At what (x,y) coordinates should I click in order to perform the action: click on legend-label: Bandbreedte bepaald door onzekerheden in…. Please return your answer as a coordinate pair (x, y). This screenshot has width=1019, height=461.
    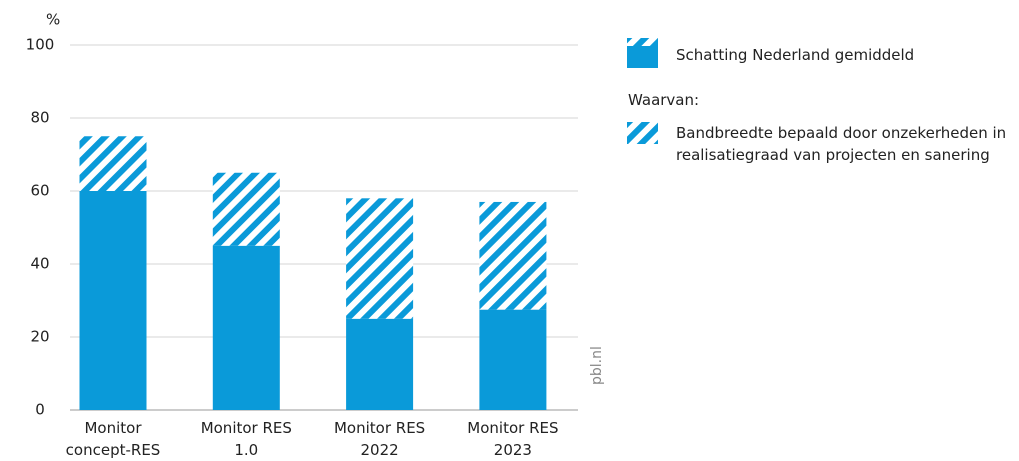
    Looking at the image, I should click on (841, 144).